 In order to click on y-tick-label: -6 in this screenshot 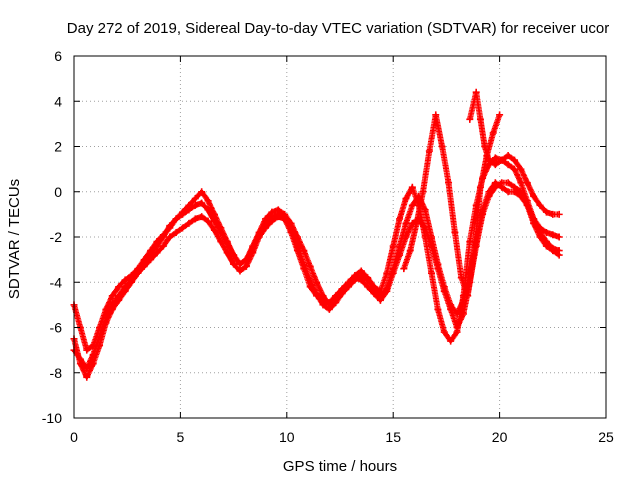, I will do `click(56, 328)`.